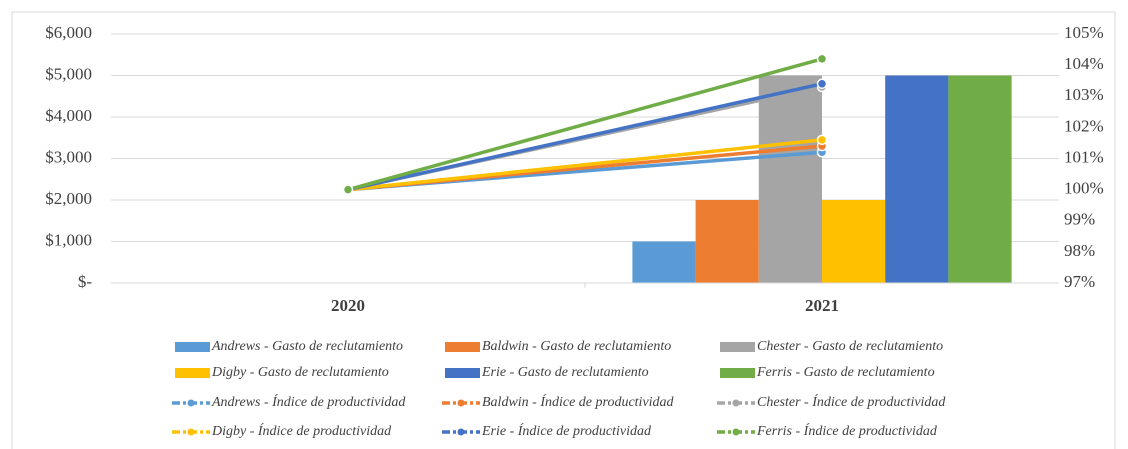  I want to click on y2-tick-label: 101%, so click(1084, 156).